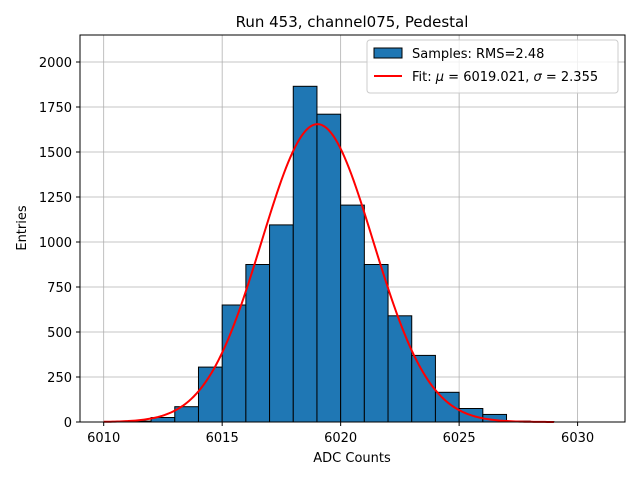  Describe the element at coordinates (538, 77) in the screenshot. I see `legend-sigma-symbol: σ` at that location.